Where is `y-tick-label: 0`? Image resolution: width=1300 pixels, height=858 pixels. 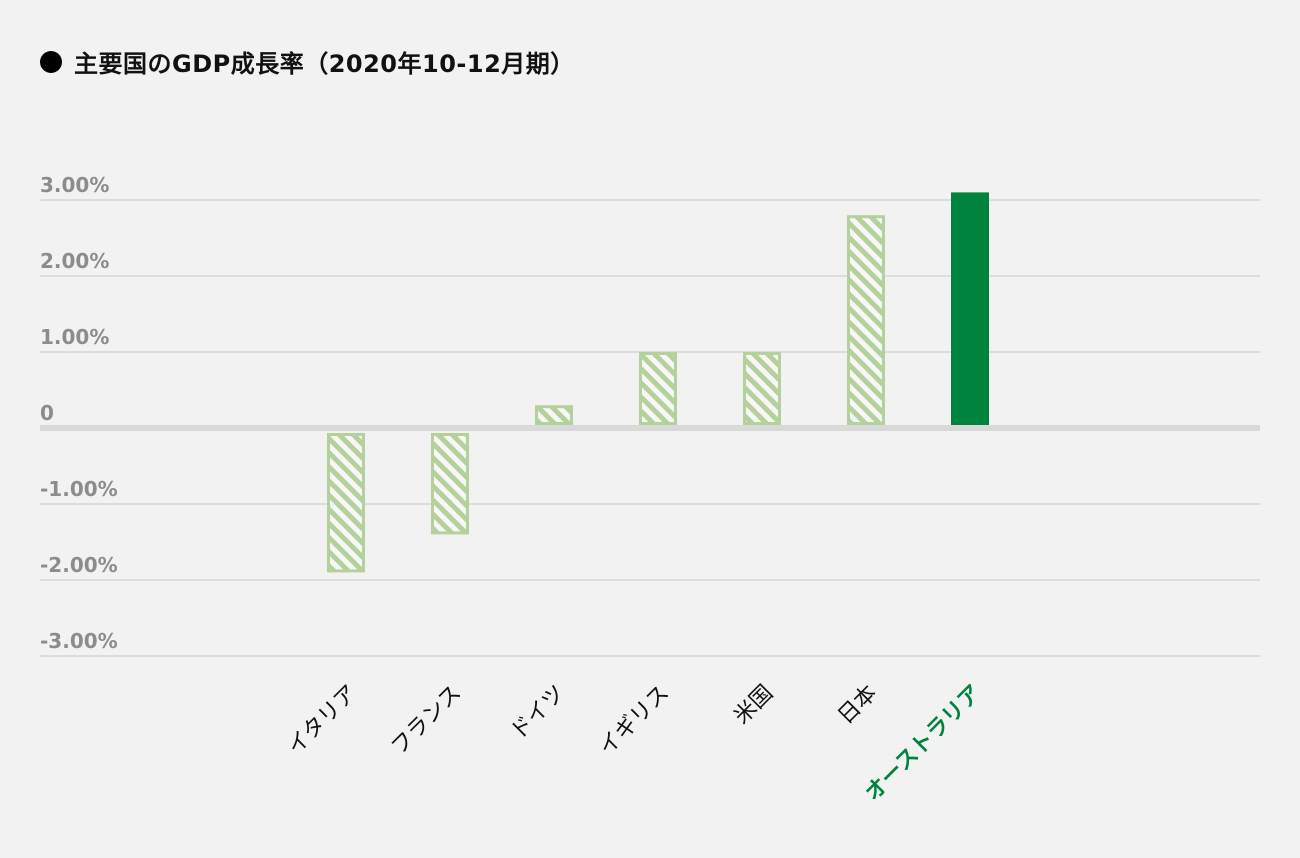 y-tick-label: 0 is located at coordinates (47, 413).